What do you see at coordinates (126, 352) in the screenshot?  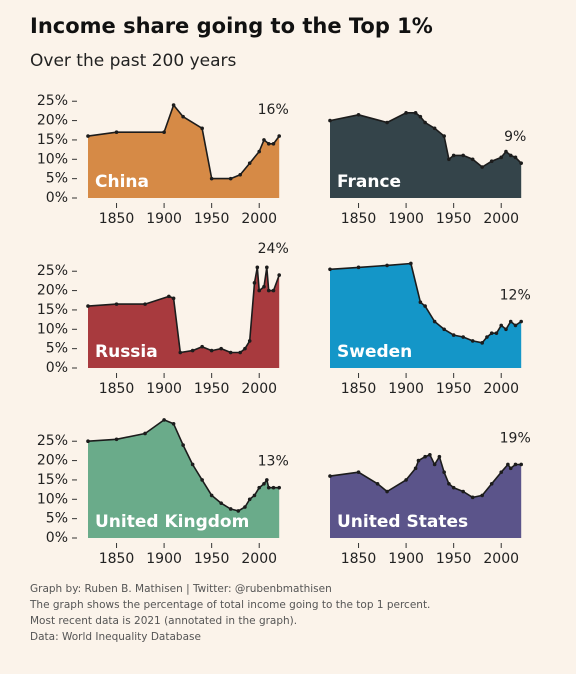 I see `series-name: Russia` at bounding box center [126, 352].